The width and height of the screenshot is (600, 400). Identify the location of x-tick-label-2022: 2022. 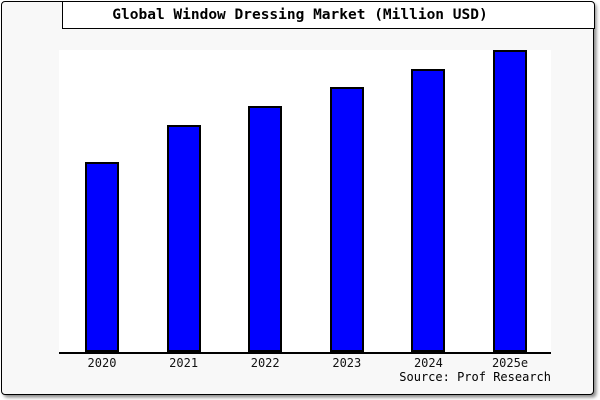
(265, 363).